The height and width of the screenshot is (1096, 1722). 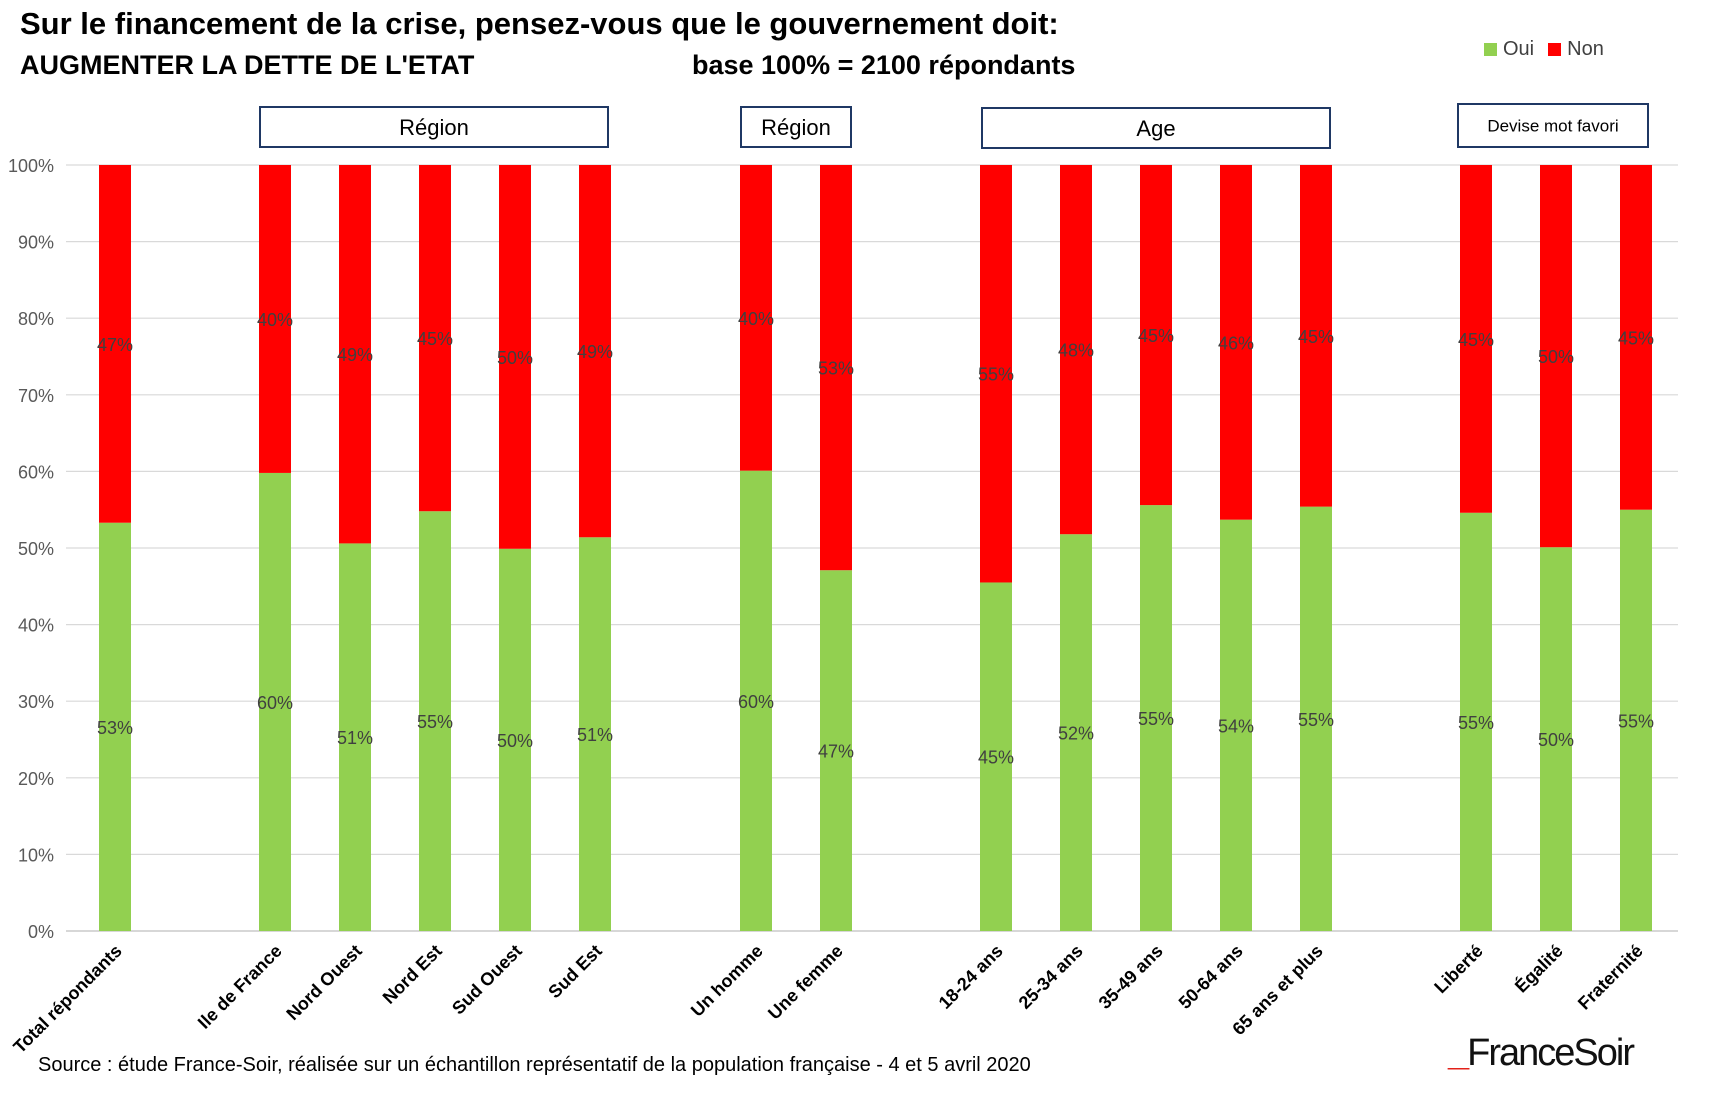 I want to click on legend-label-non: Non, so click(x=1585, y=49).